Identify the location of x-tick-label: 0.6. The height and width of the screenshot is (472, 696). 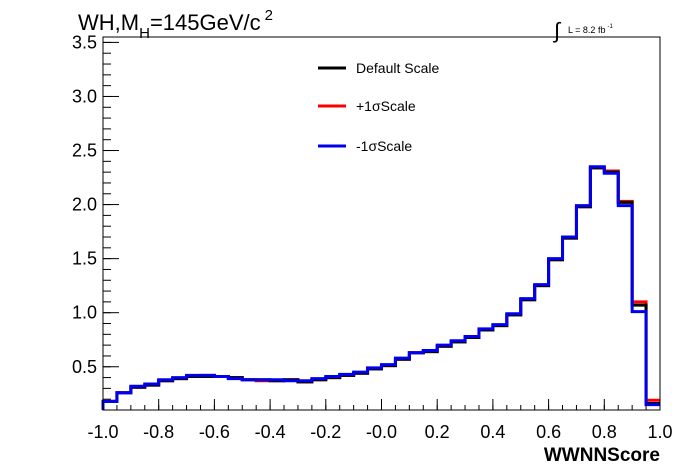
(548, 432).